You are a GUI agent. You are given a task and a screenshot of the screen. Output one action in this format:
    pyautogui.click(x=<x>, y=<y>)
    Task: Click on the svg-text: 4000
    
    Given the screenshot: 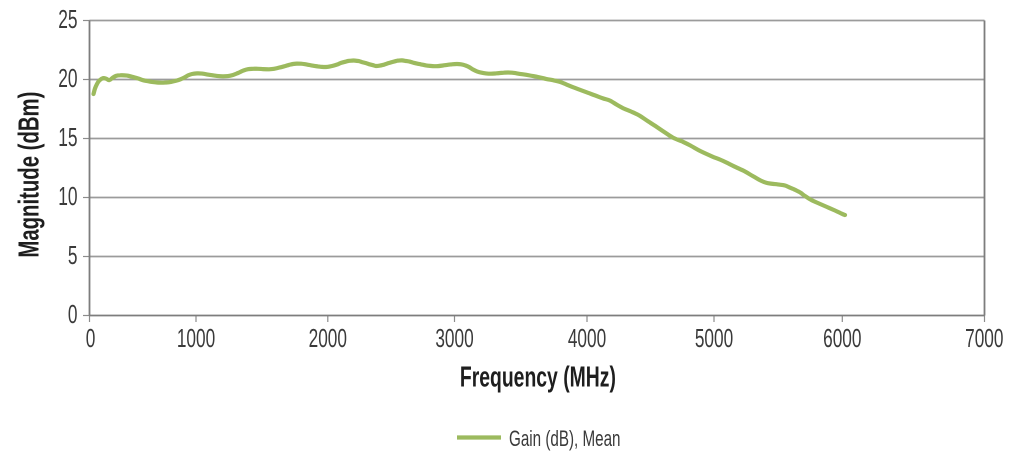 What is the action you would take?
    pyautogui.click(x=587, y=339)
    